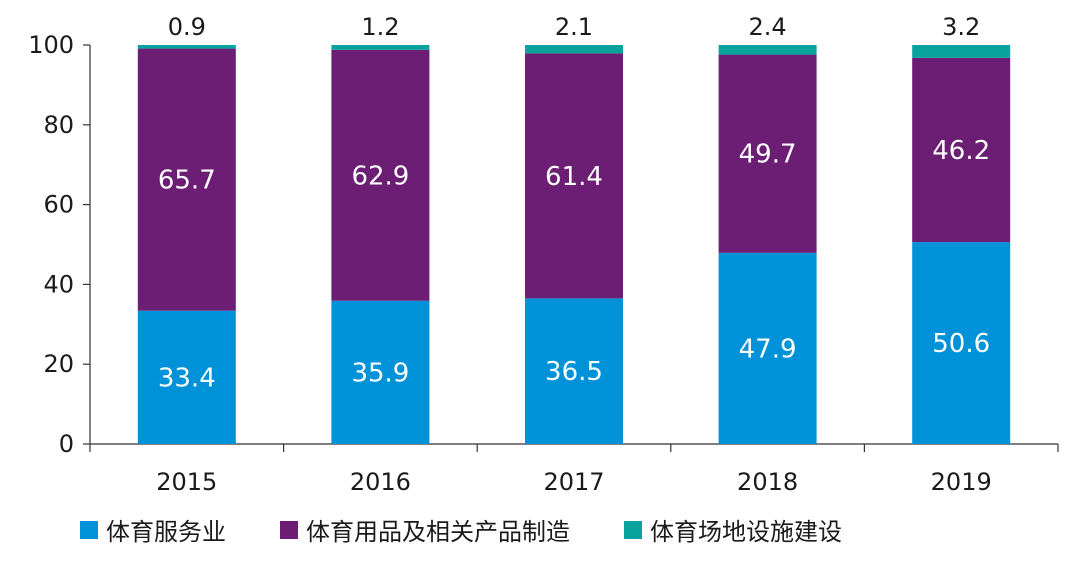 The height and width of the screenshot is (567, 1071). What do you see at coordinates (58, 284) in the screenshot?
I see `y-tick-label: 40` at bounding box center [58, 284].